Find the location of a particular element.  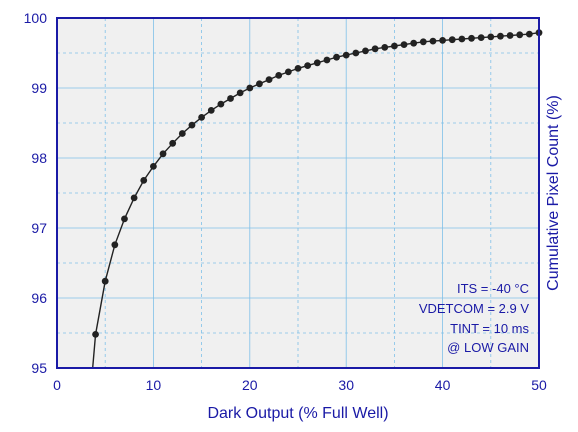

y-tick-label: 98 is located at coordinates (39, 158).